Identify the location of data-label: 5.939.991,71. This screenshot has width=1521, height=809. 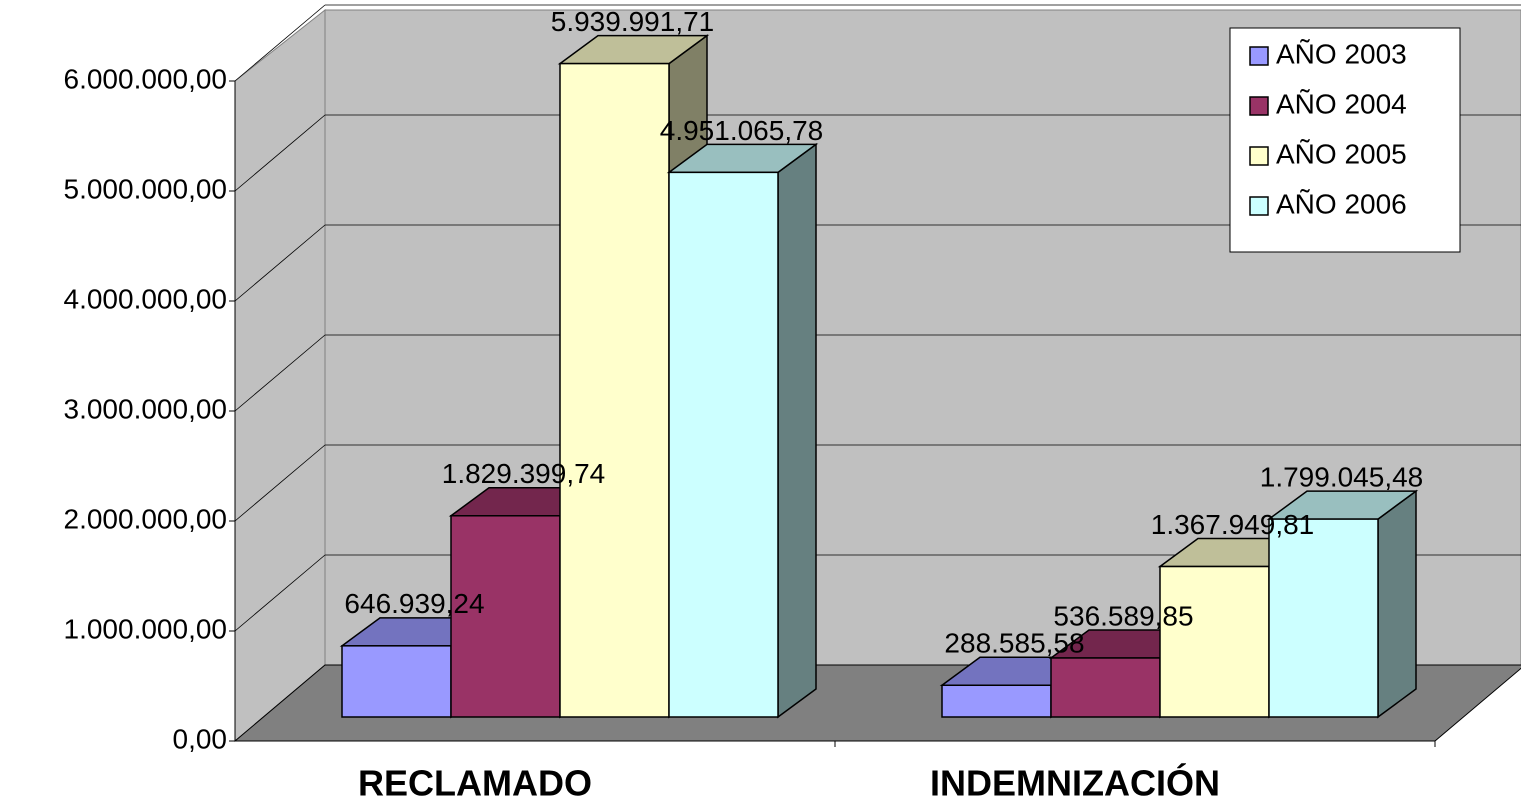
(633, 21).